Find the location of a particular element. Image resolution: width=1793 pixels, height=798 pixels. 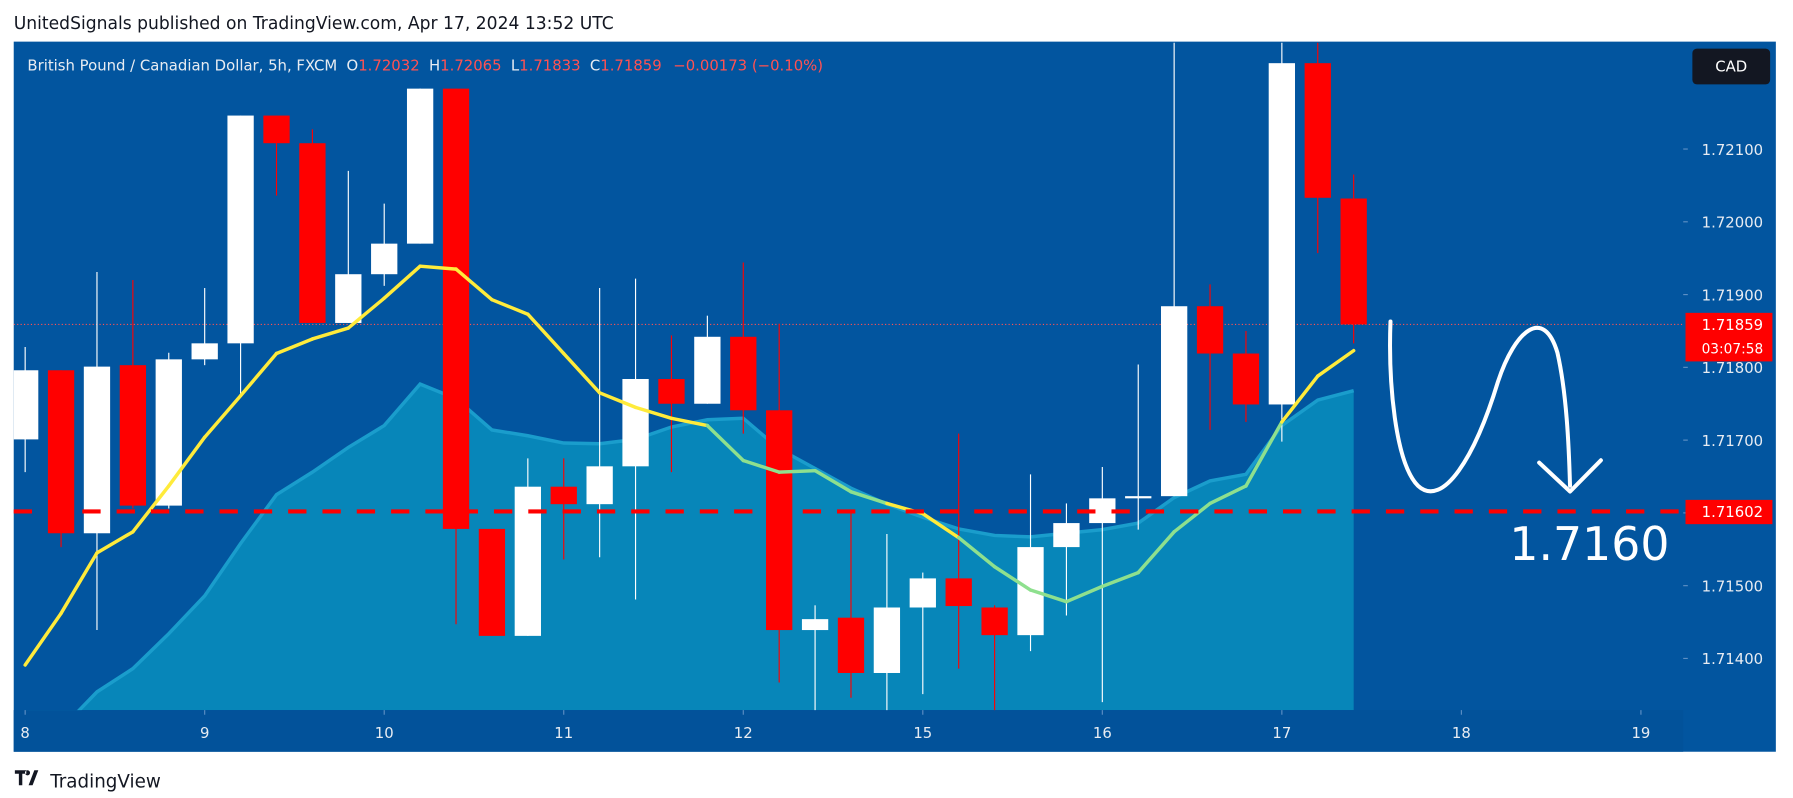

x-tick-label: 16 is located at coordinates (1102, 733).